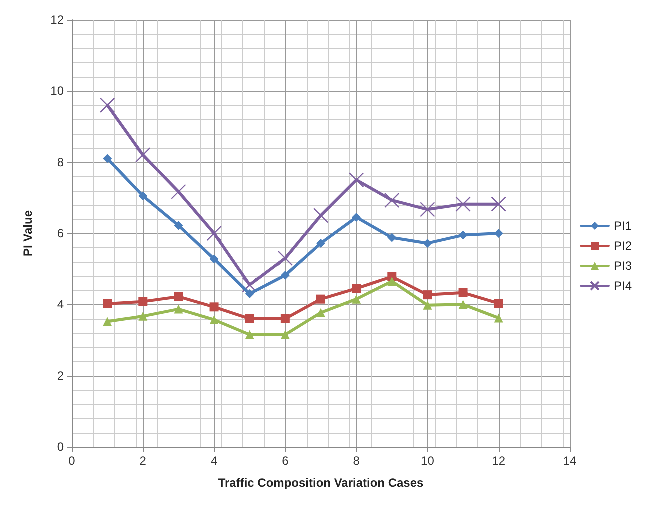  I want to click on legend-label: PI2, so click(623, 246).